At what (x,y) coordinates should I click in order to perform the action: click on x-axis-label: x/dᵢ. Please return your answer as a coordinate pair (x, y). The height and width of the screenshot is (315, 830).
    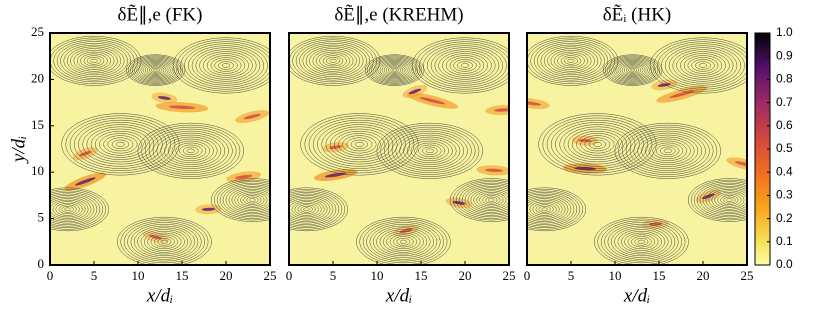
    Looking at the image, I should click on (159, 295).